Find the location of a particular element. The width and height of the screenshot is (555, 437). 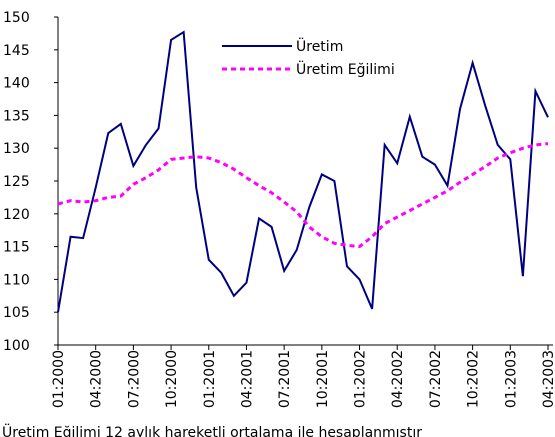

x-tick-label: 07:2002 is located at coordinates (436, 379).